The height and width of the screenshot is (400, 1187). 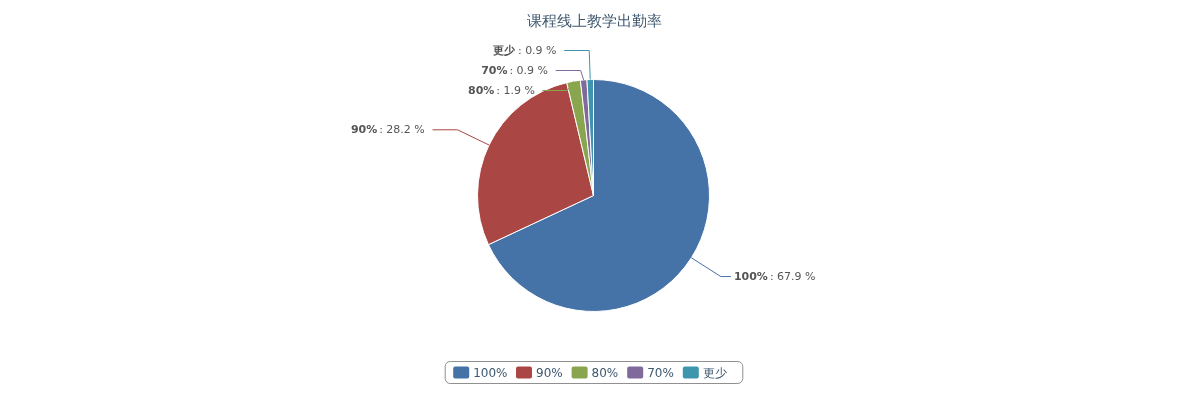 I want to click on legend-label: 80%, so click(x=605, y=372).